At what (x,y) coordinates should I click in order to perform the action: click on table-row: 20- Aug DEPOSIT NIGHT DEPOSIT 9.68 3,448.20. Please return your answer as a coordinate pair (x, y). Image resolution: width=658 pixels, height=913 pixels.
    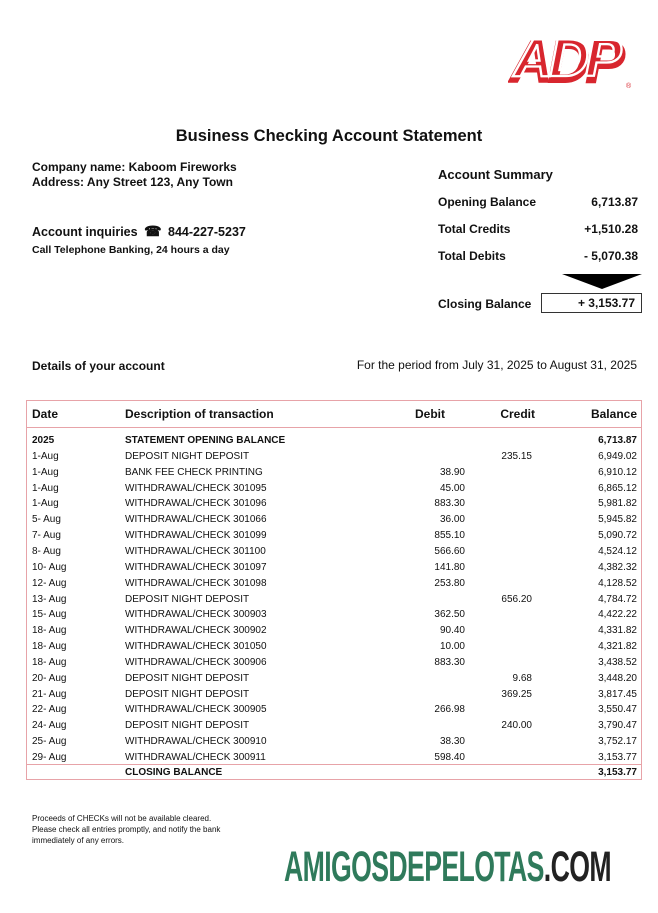
    Looking at the image, I should click on (329, 681).